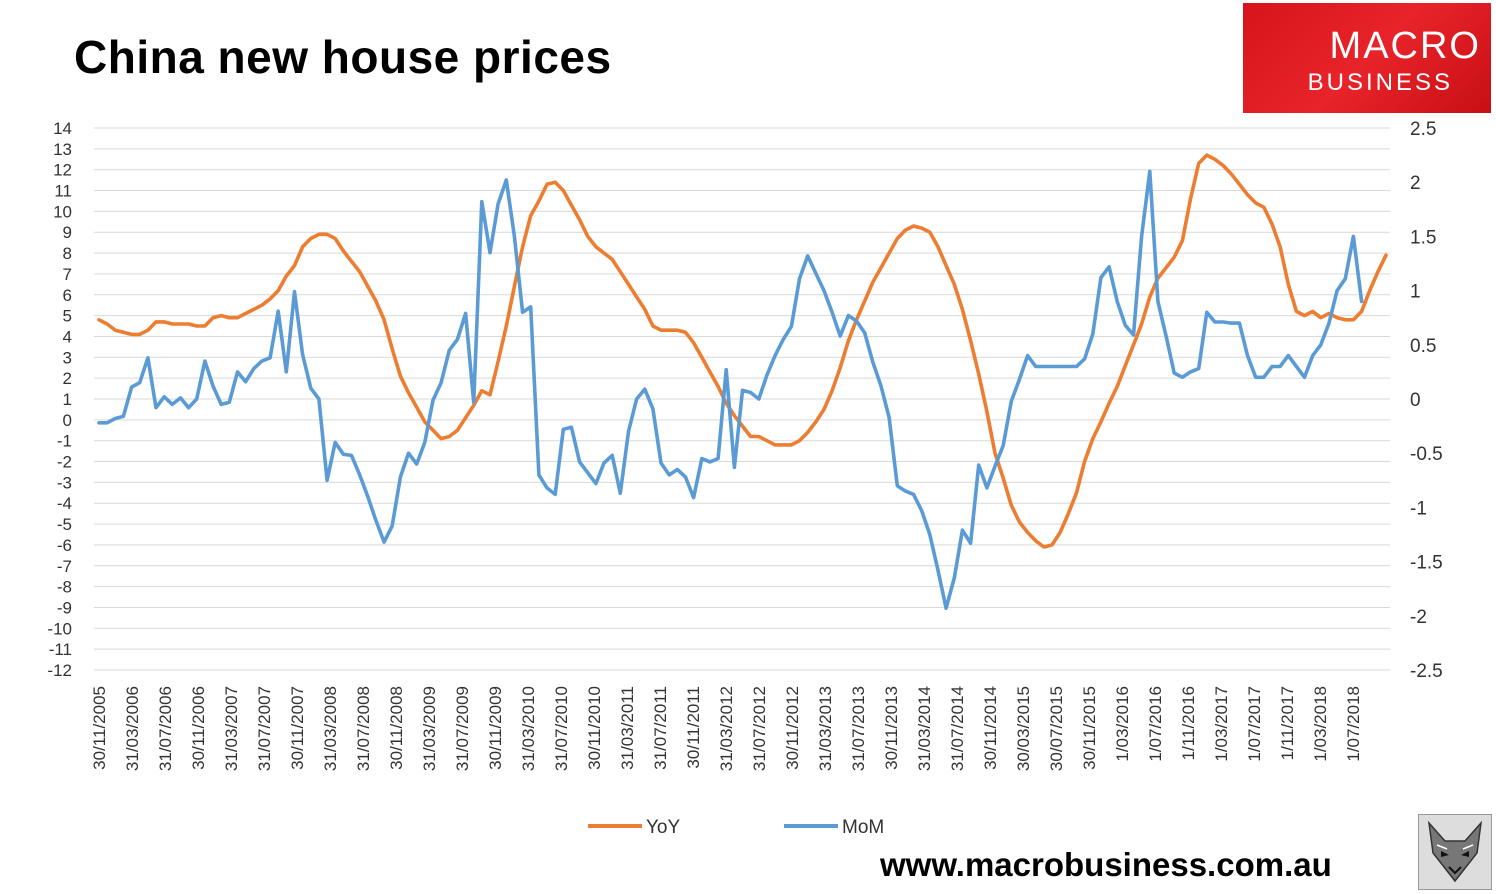 Image resolution: width=1496 pixels, height=894 pixels. What do you see at coordinates (64, 524) in the screenshot?
I see `left-tick-label: -5` at bounding box center [64, 524].